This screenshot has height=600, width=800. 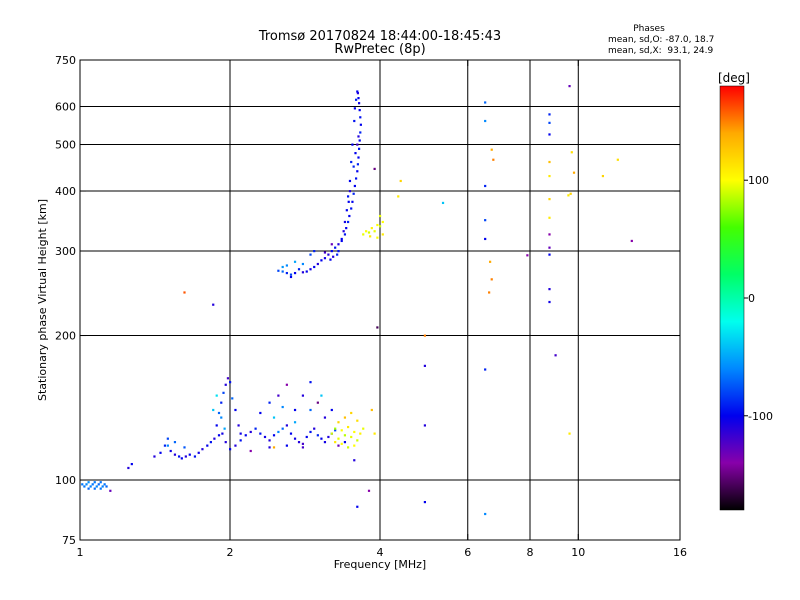 What do you see at coordinates (751, 298) in the screenshot?
I see `colorbar-tick-label: 0` at bounding box center [751, 298].